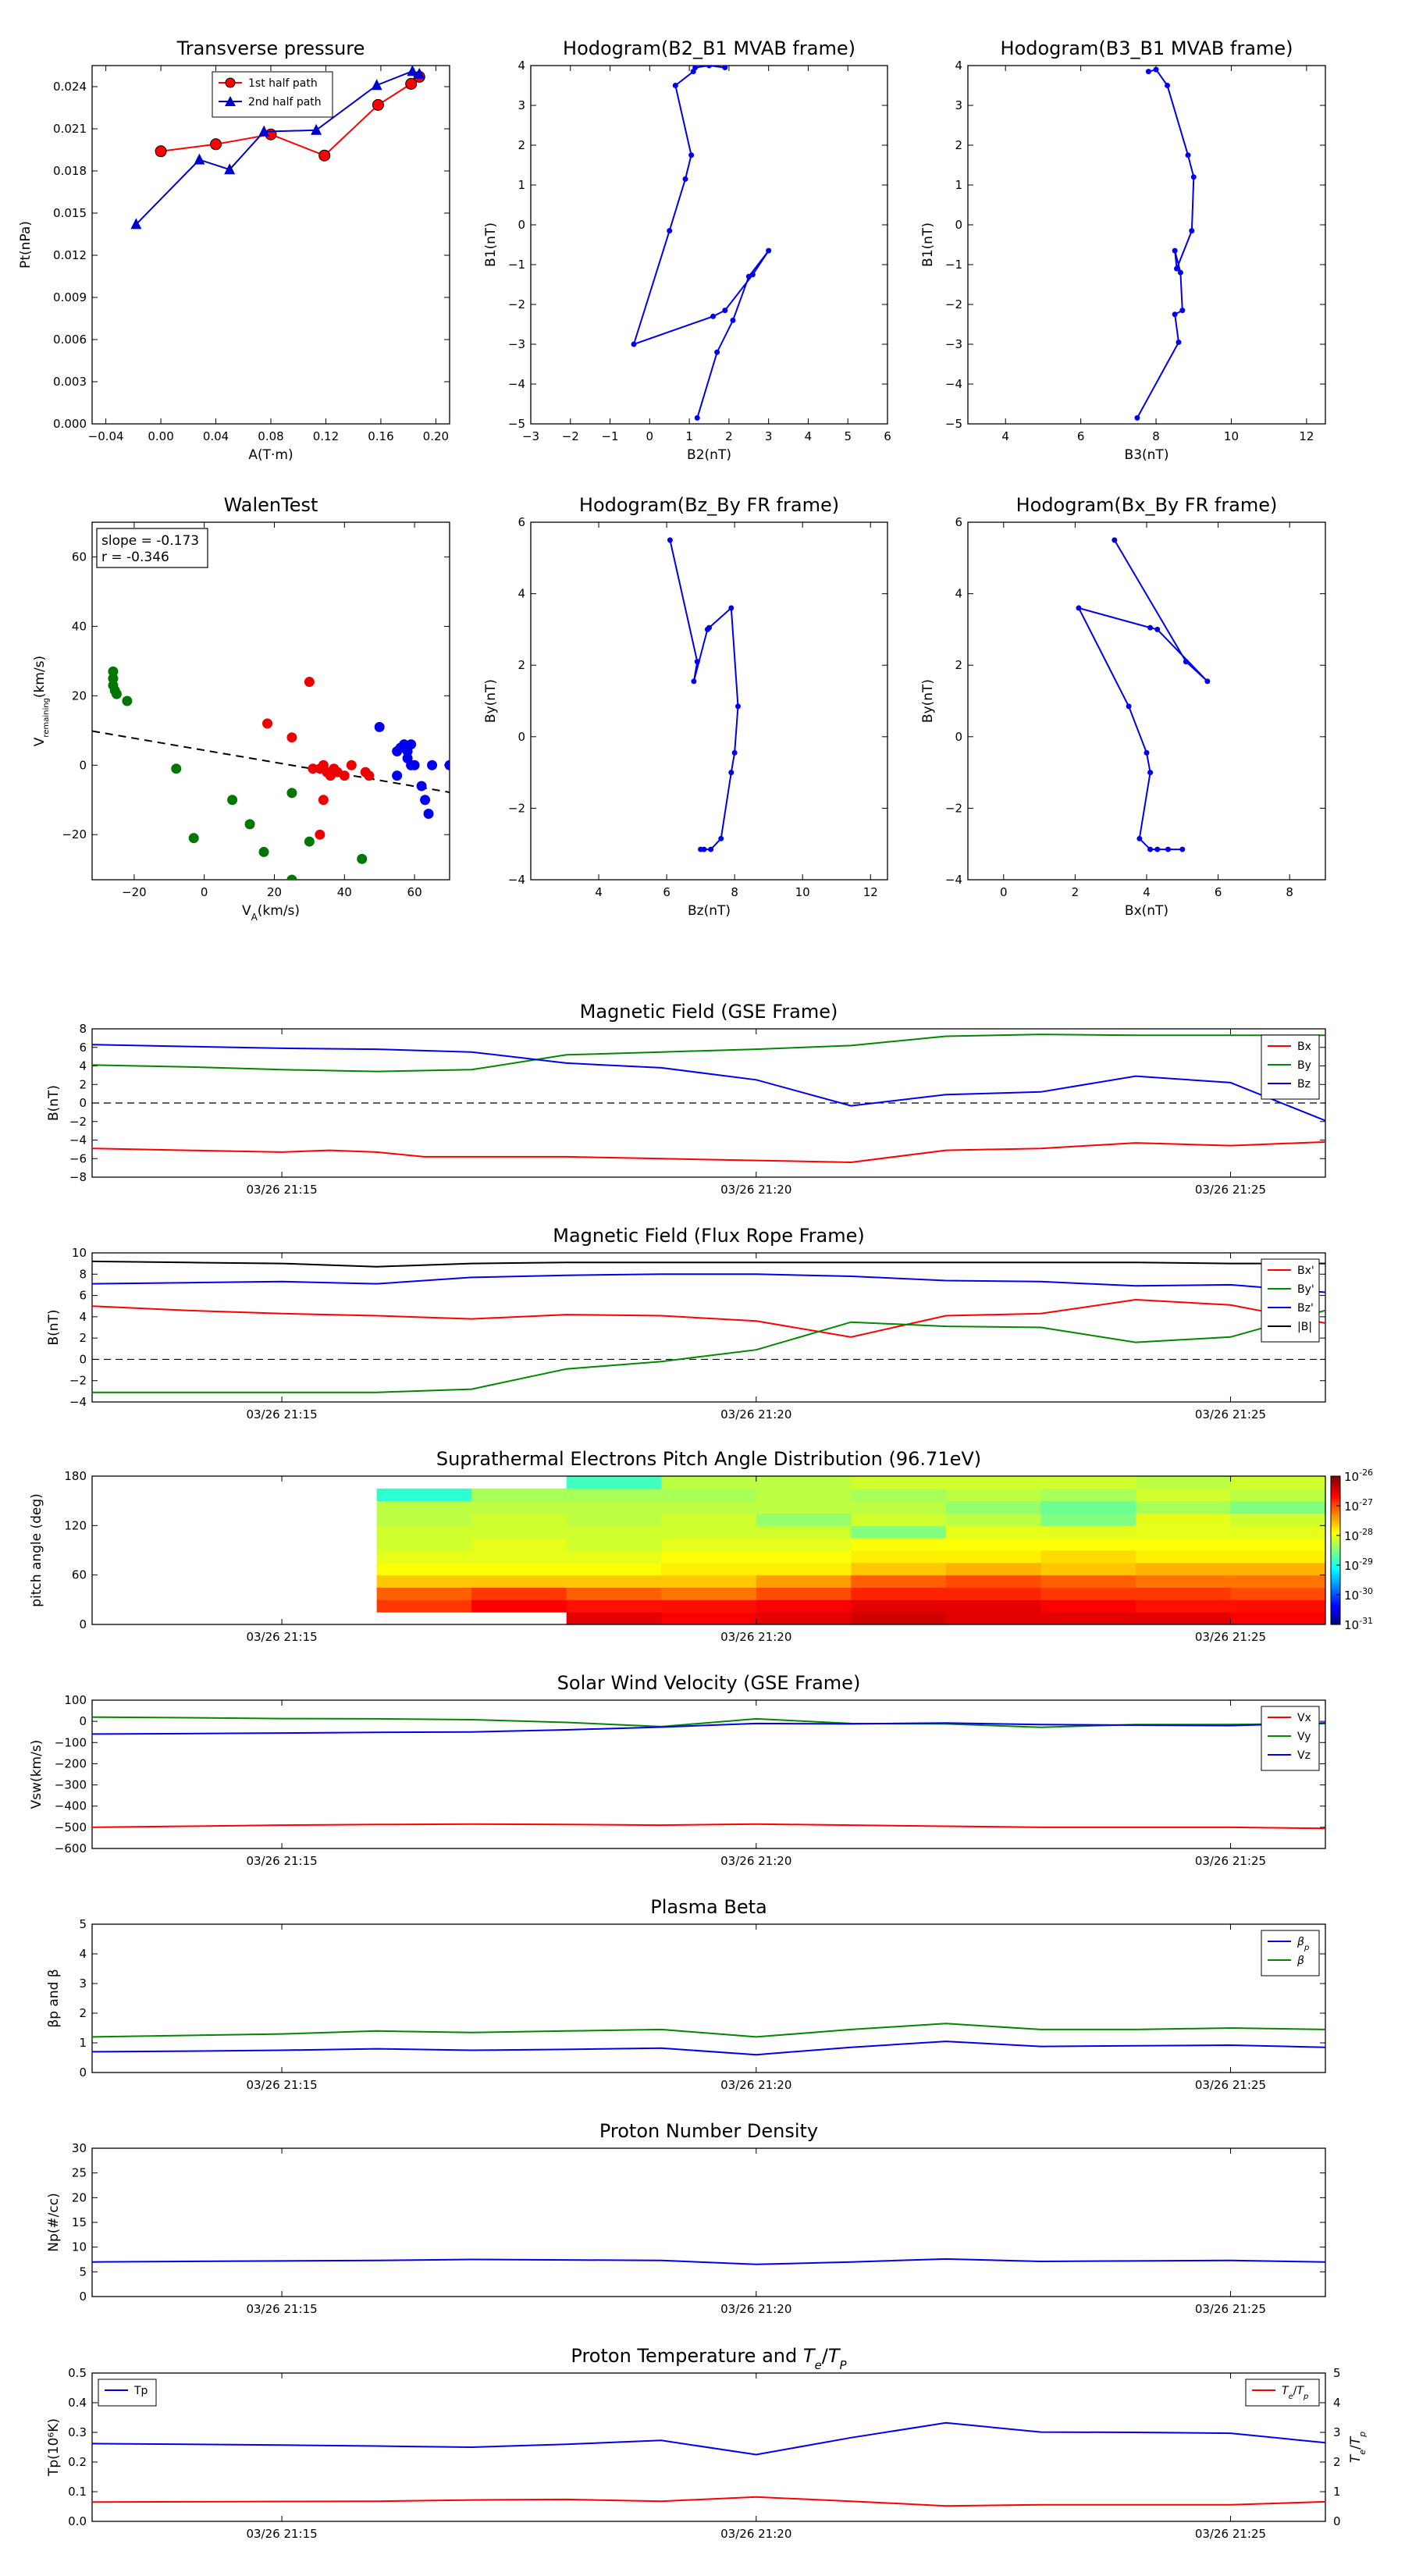  I want to click on y-tick-label: 0, so click(83, 1359).